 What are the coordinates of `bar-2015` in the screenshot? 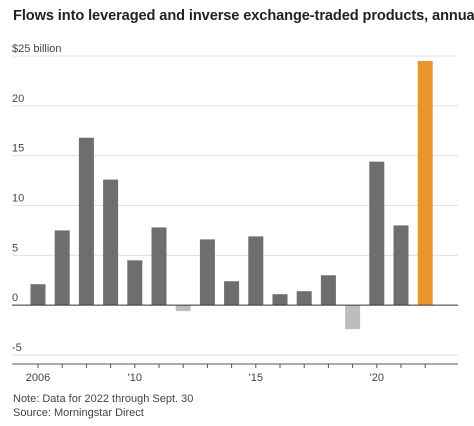 It's located at (256, 271).